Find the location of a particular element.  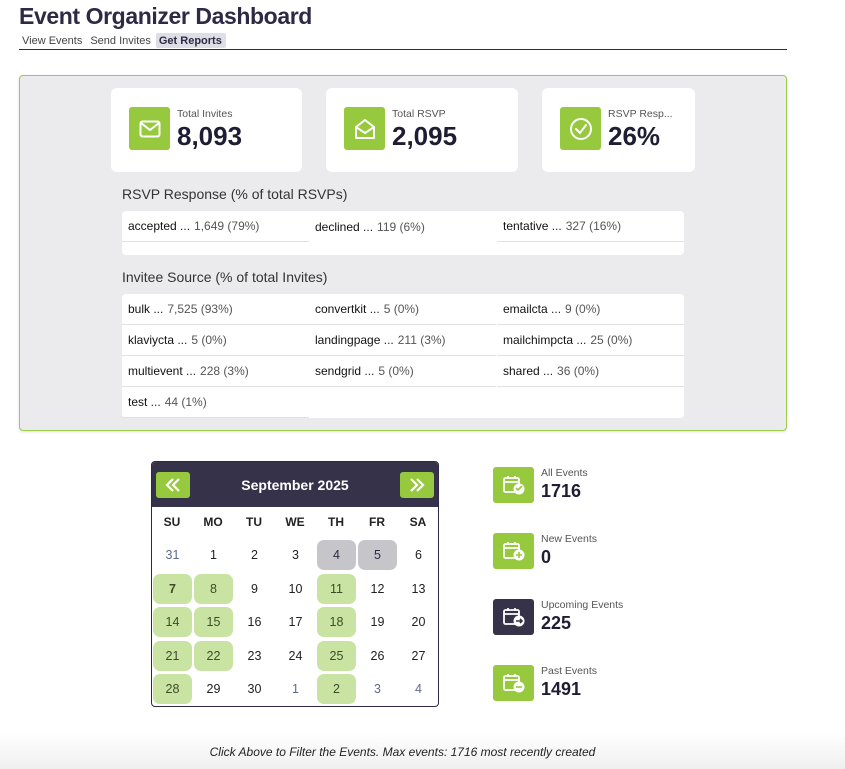

stat-card-rsvp-response: RSVP Resp... 26% is located at coordinates (618, 130).